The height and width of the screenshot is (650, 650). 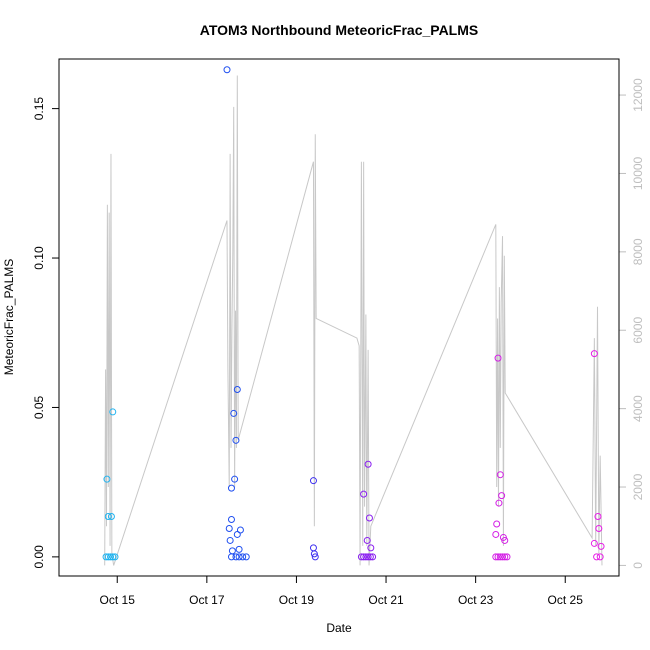 I want to click on y2-tick-label: 10000, so click(x=638, y=173).